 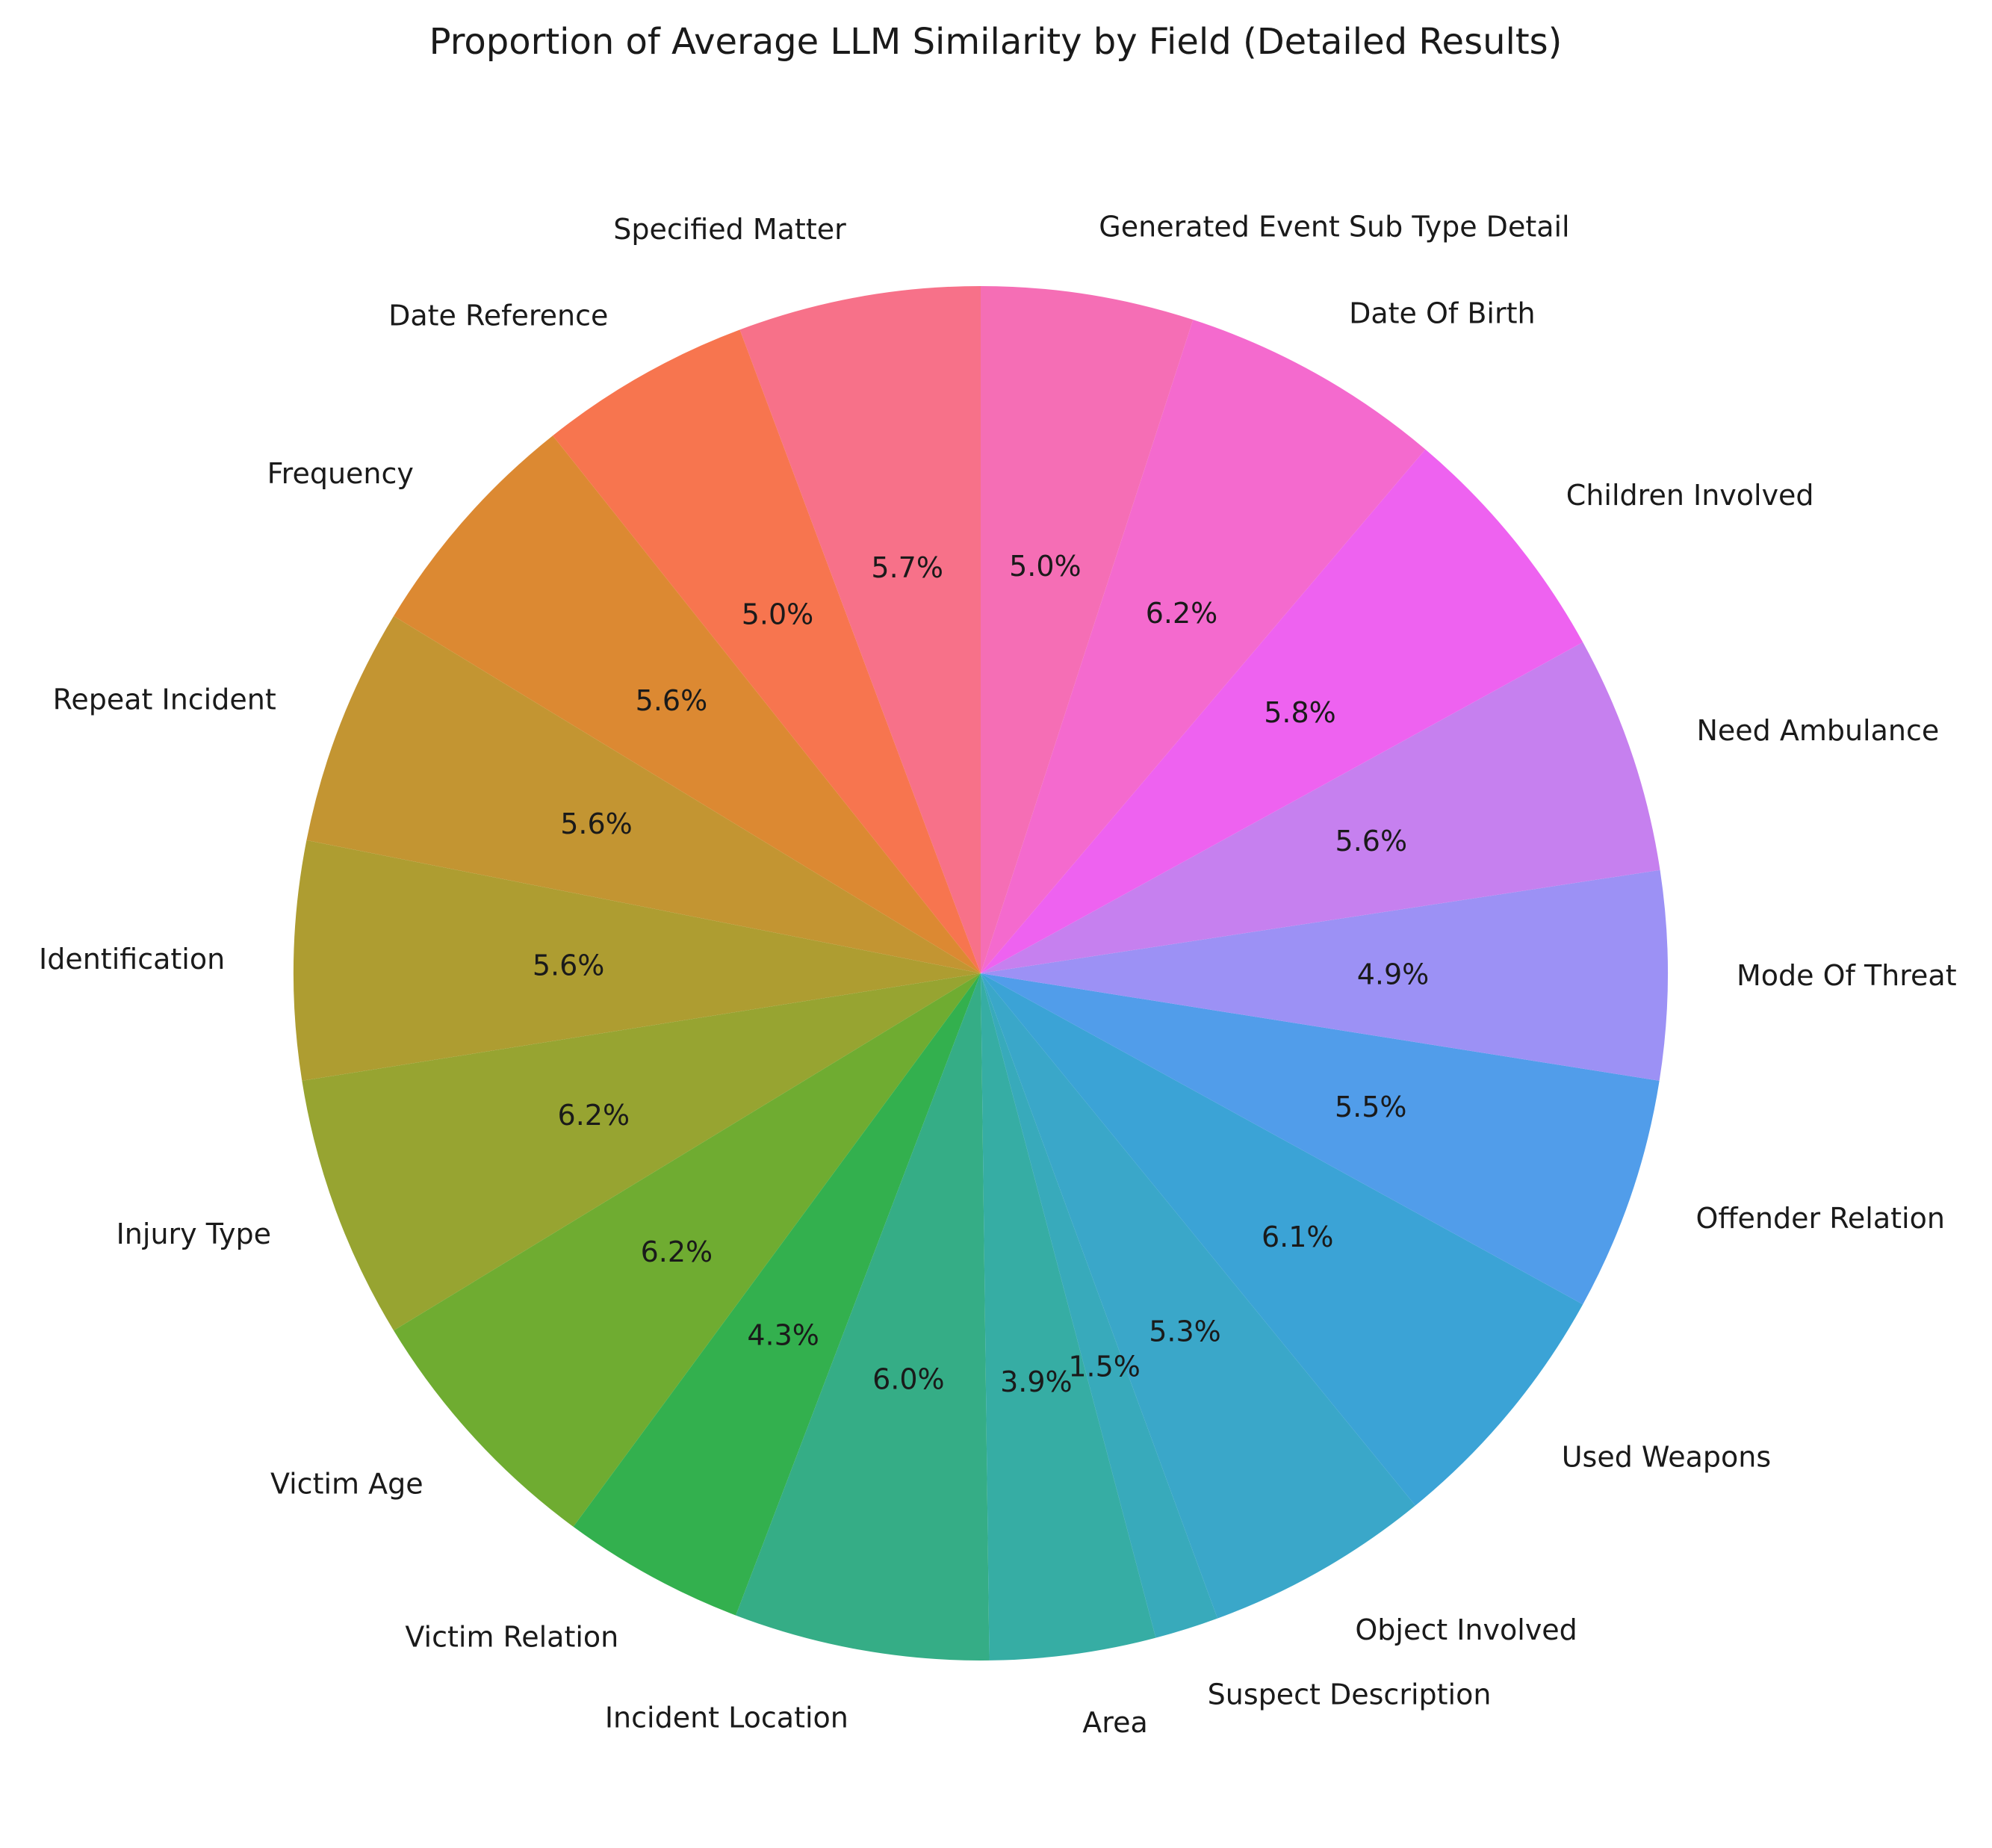 I want to click on percent-label-children-involved: 5.8%, so click(x=1300, y=713).